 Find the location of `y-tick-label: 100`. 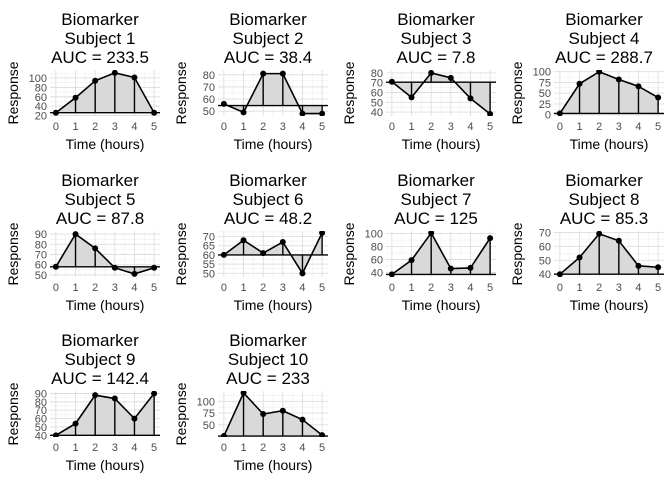

y-tick-label: 100 is located at coordinates (374, 235).